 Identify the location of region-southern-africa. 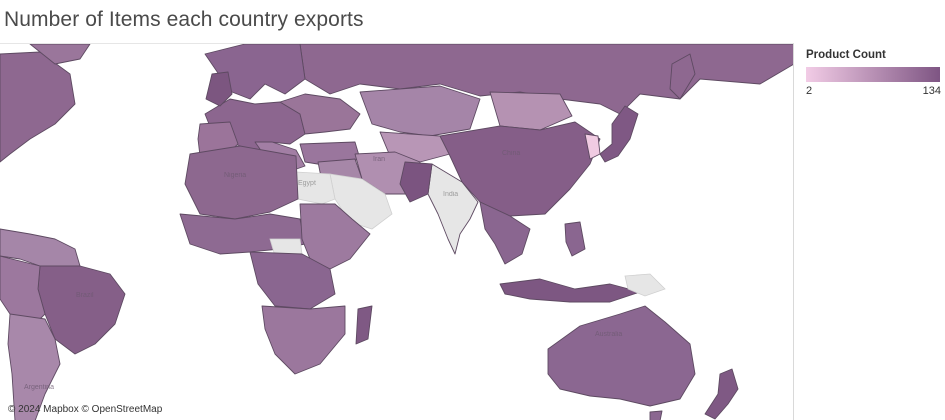
(303, 340).